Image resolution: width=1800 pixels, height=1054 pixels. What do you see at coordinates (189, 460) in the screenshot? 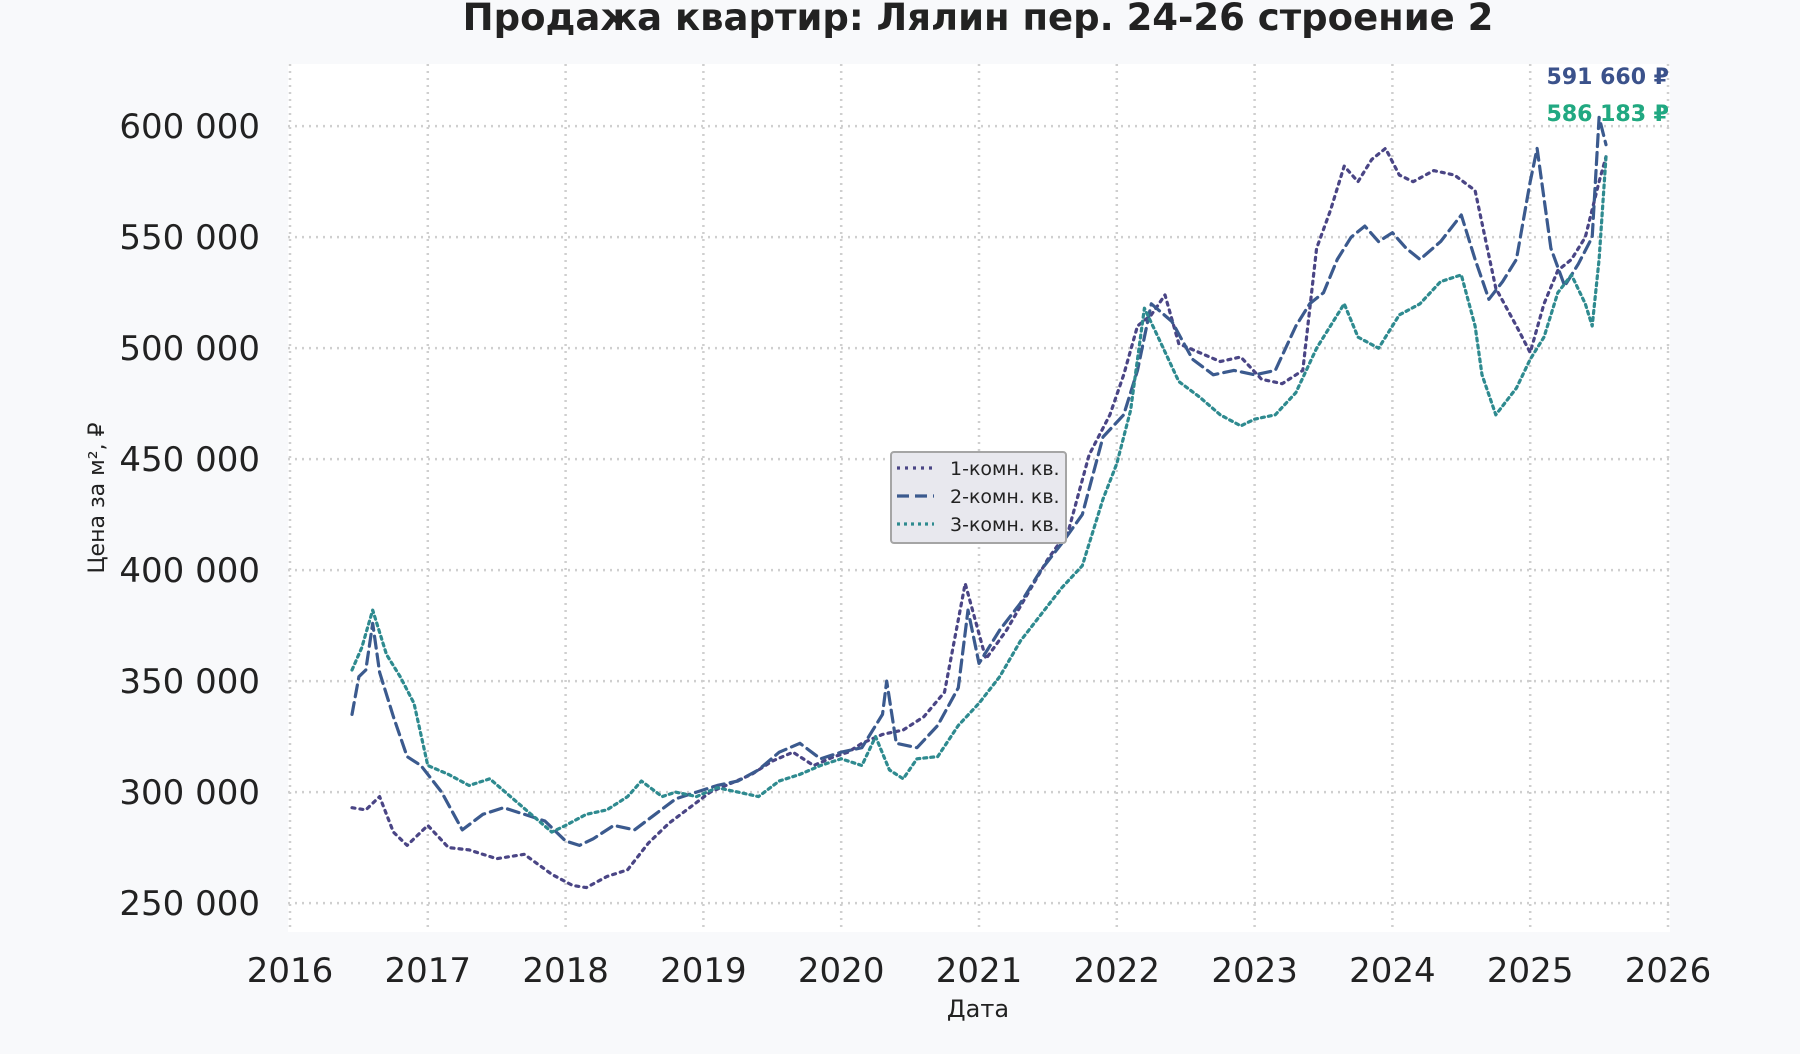
I see `y-tick-label: 450 000` at bounding box center [189, 460].